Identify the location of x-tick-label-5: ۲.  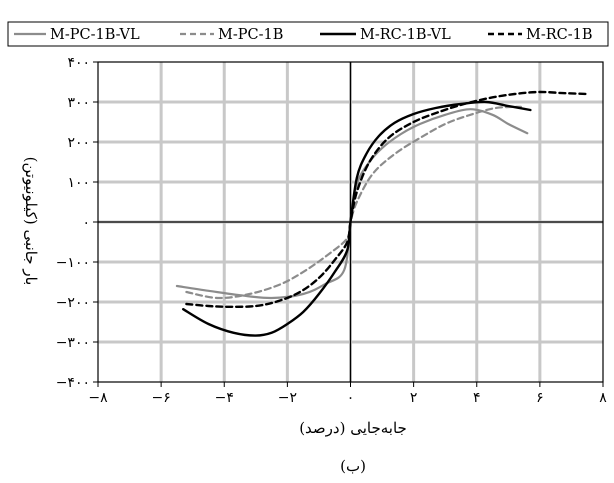
(414, 398).